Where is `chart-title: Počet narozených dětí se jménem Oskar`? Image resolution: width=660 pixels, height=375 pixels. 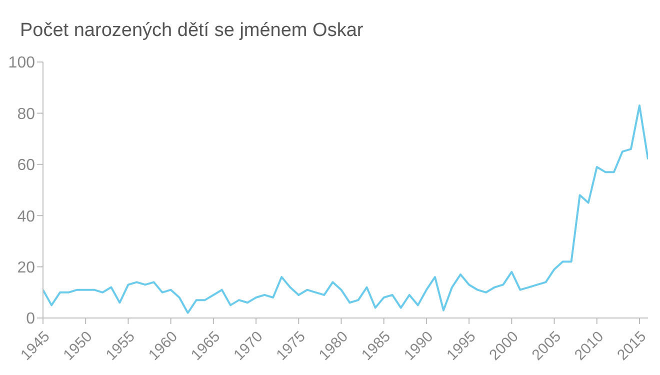 chart-title: Počet narozených dětí se jménem Oskar is located at coordinates (192, 31).